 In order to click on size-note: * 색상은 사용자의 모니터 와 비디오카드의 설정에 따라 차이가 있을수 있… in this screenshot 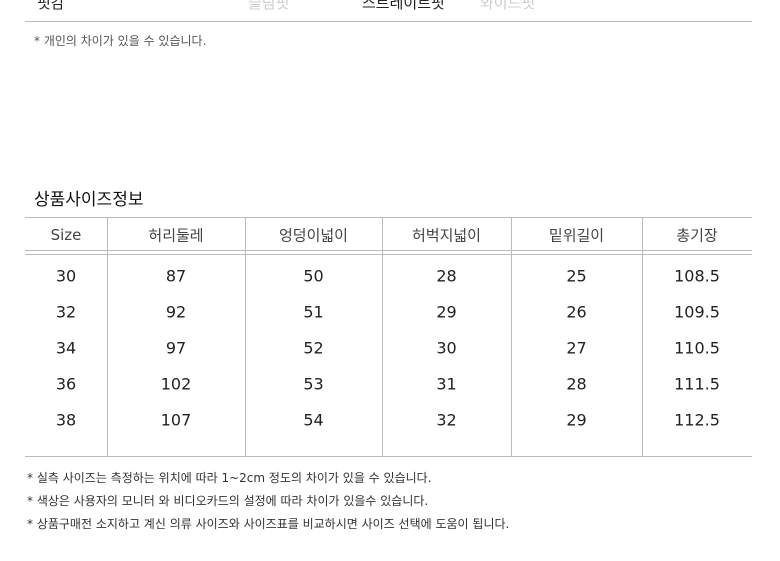, I will do `click(228, 501)`.